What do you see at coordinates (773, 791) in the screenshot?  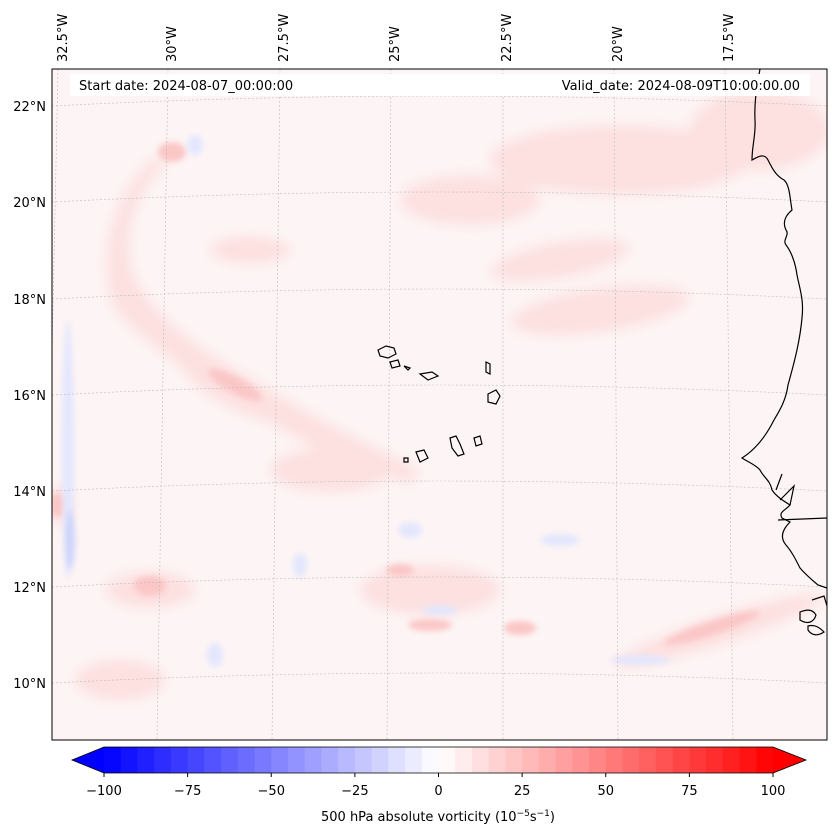 I see `colorbar-tick-label: 100` at bounding box center [773, 791].